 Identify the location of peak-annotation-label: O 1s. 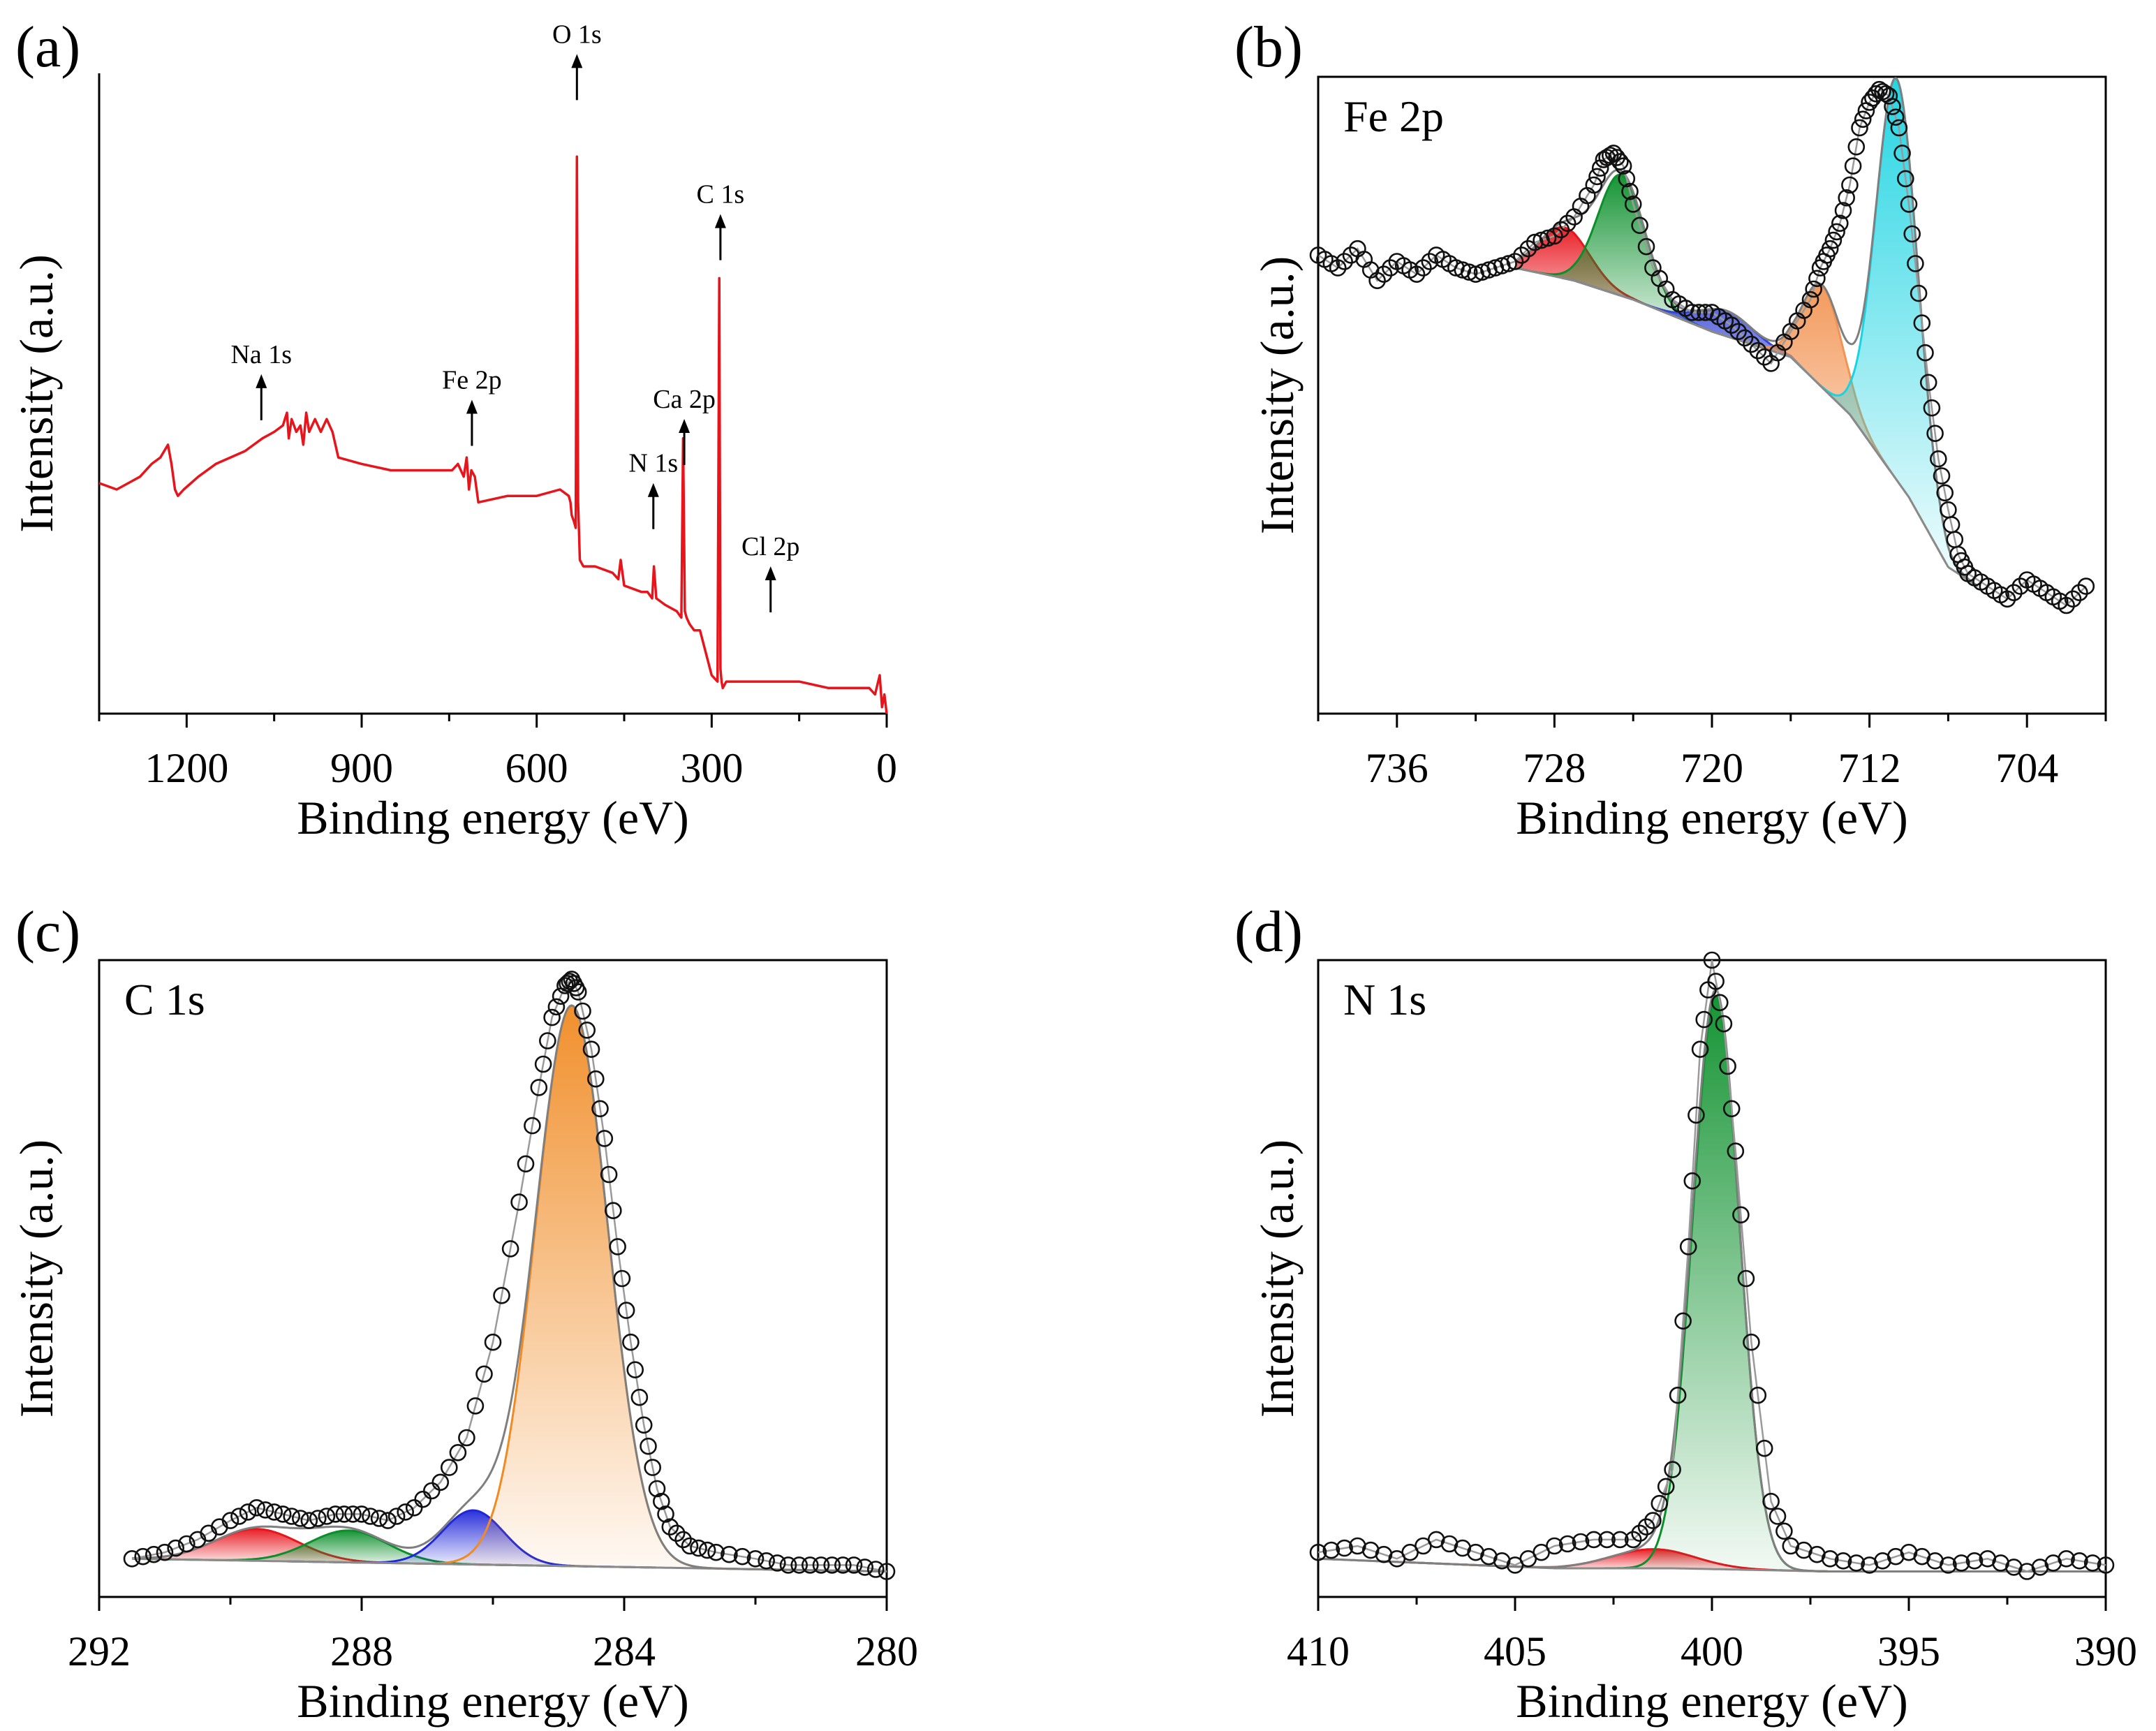
(577, 34).